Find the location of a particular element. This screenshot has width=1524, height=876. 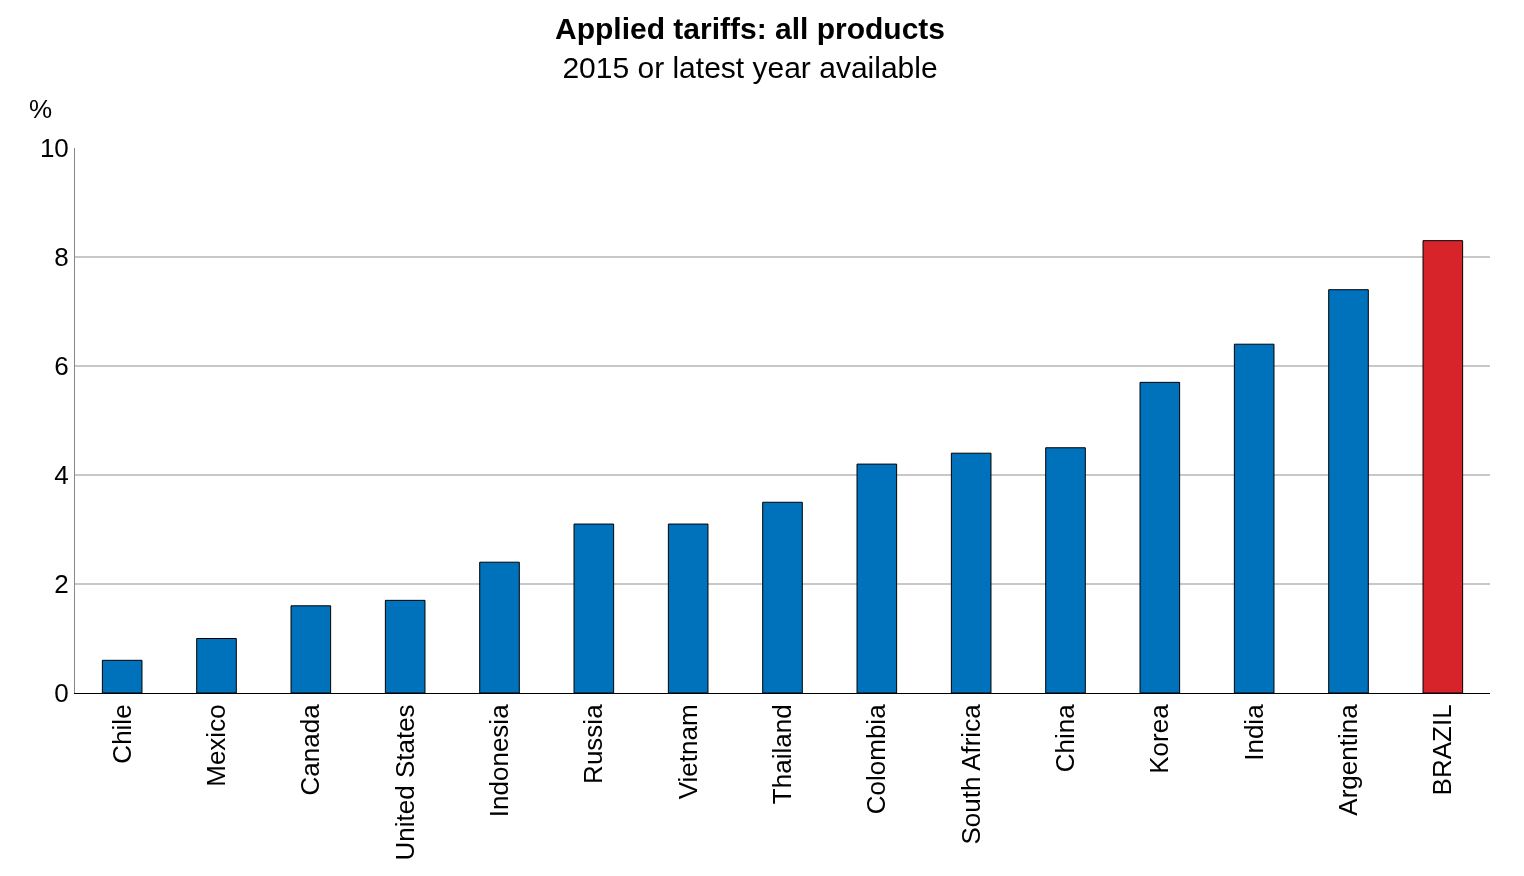

x-tick-label: United States is located at coordinates (404, 782).